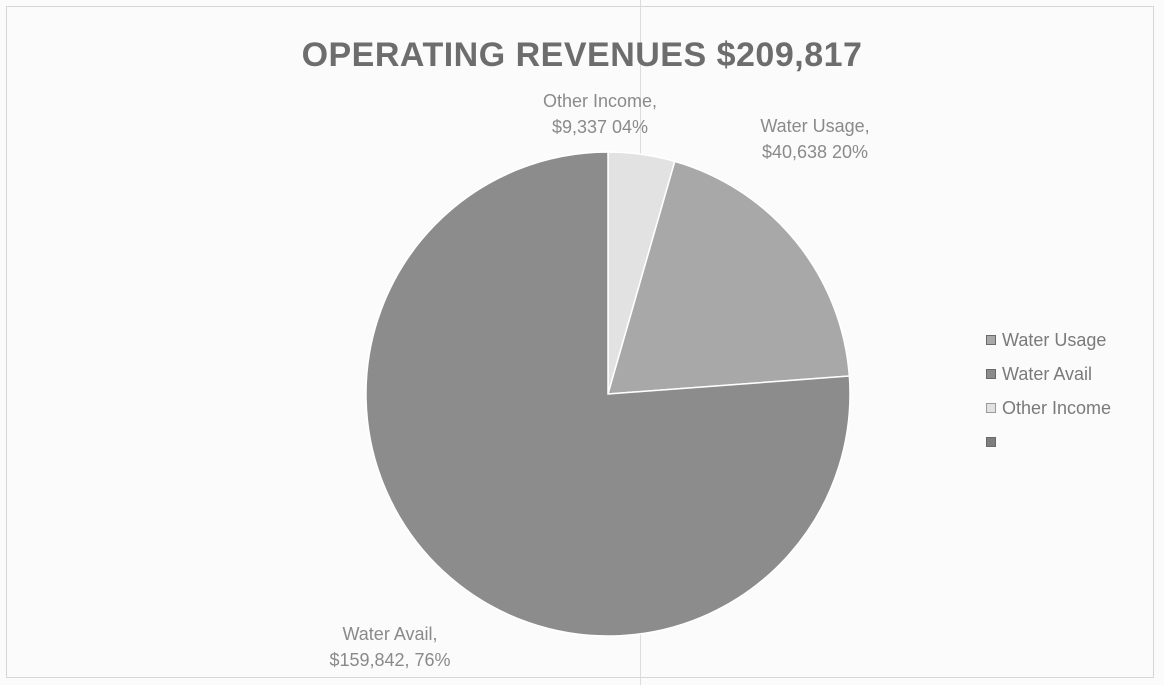 Image resolution: width=1164 pixels, height=685 pixels. Describe the element at coordinates (1057, 407) in the screenshot. I see `legend-label-other-income: Other Income` at that location.